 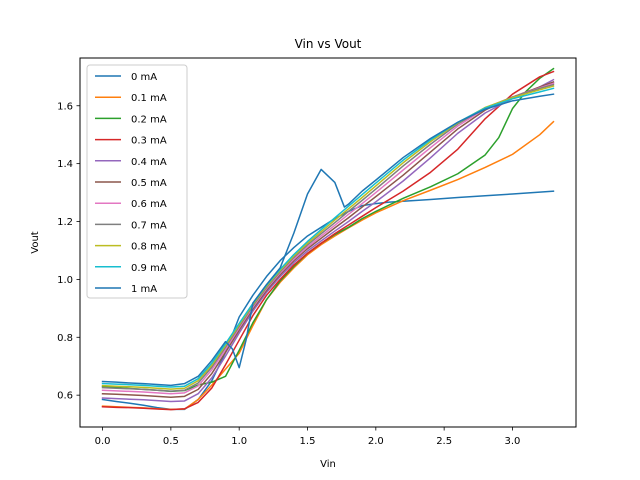 I want to click on y-tick-label: 0.8, so click(x=65, y=338).